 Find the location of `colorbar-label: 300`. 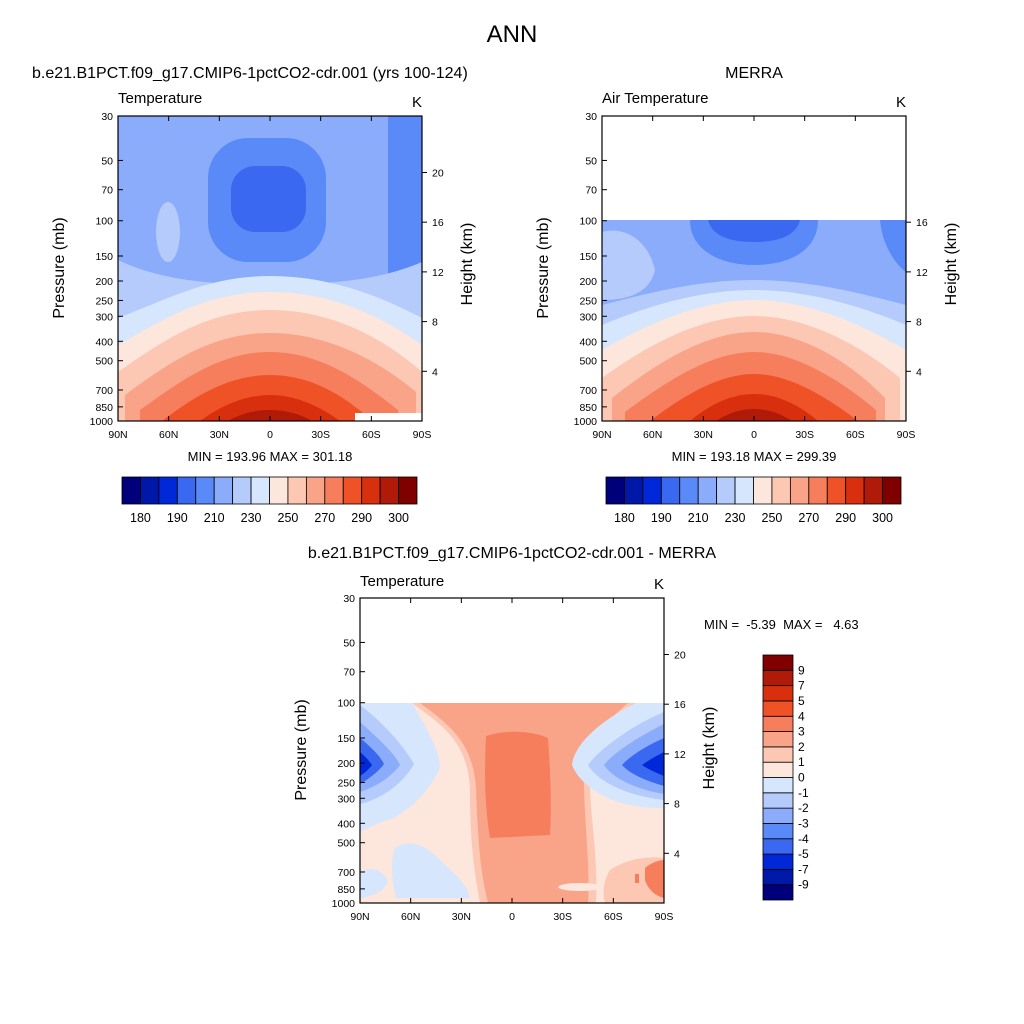

colorbar-label: 300 is located at coordinates (882, 518).